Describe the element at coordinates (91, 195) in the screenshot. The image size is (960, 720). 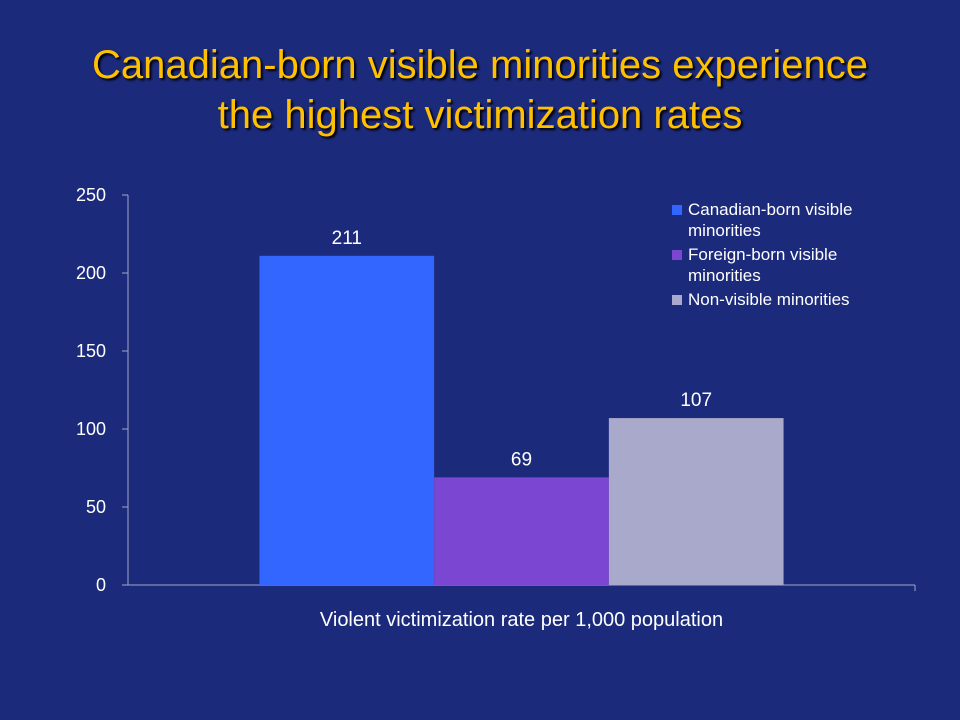
I see `y-tick-label: 250` at that location.